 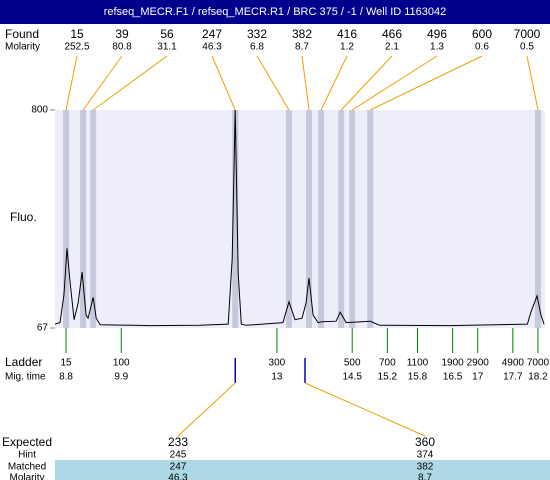 What do you see at coordinates (392, 47) in the screenshot?
I see `found-molarity: 2.1` at bounding box center [392, 47].